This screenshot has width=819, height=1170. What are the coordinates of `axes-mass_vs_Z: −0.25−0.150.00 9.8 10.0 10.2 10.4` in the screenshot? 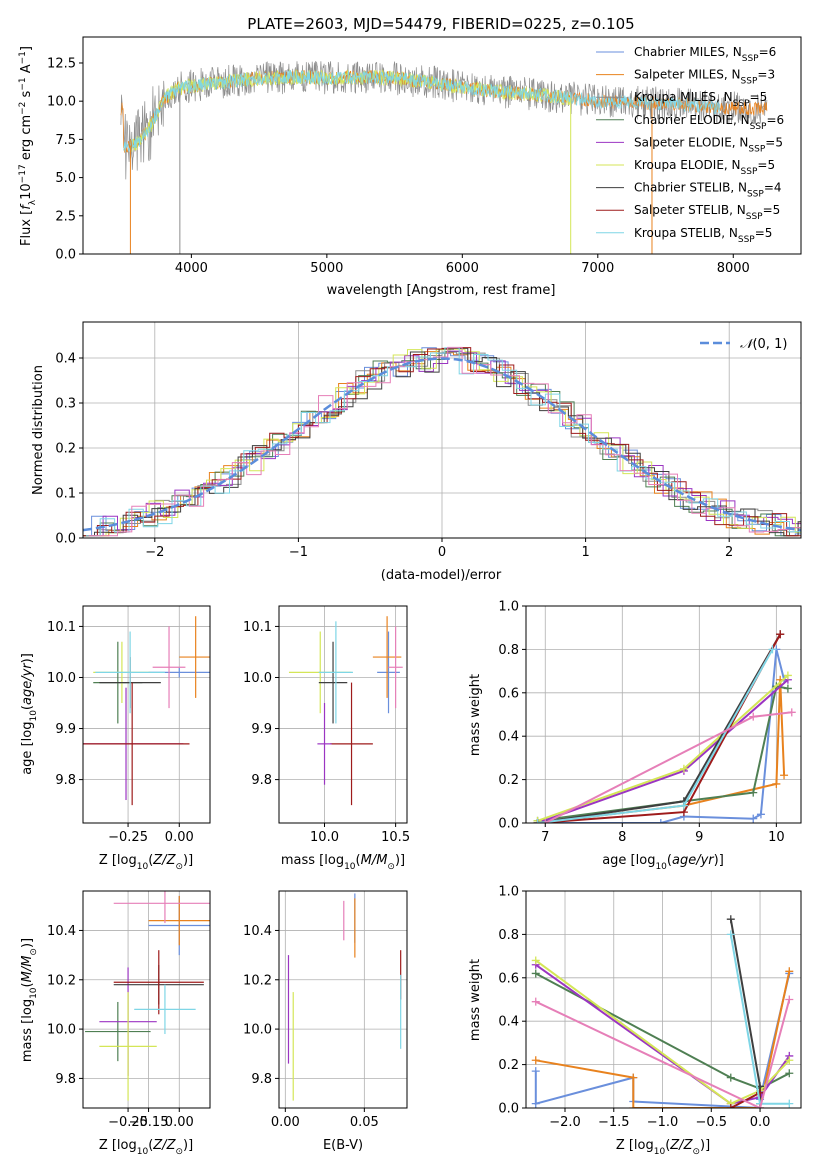 It's located at (129, 1010).